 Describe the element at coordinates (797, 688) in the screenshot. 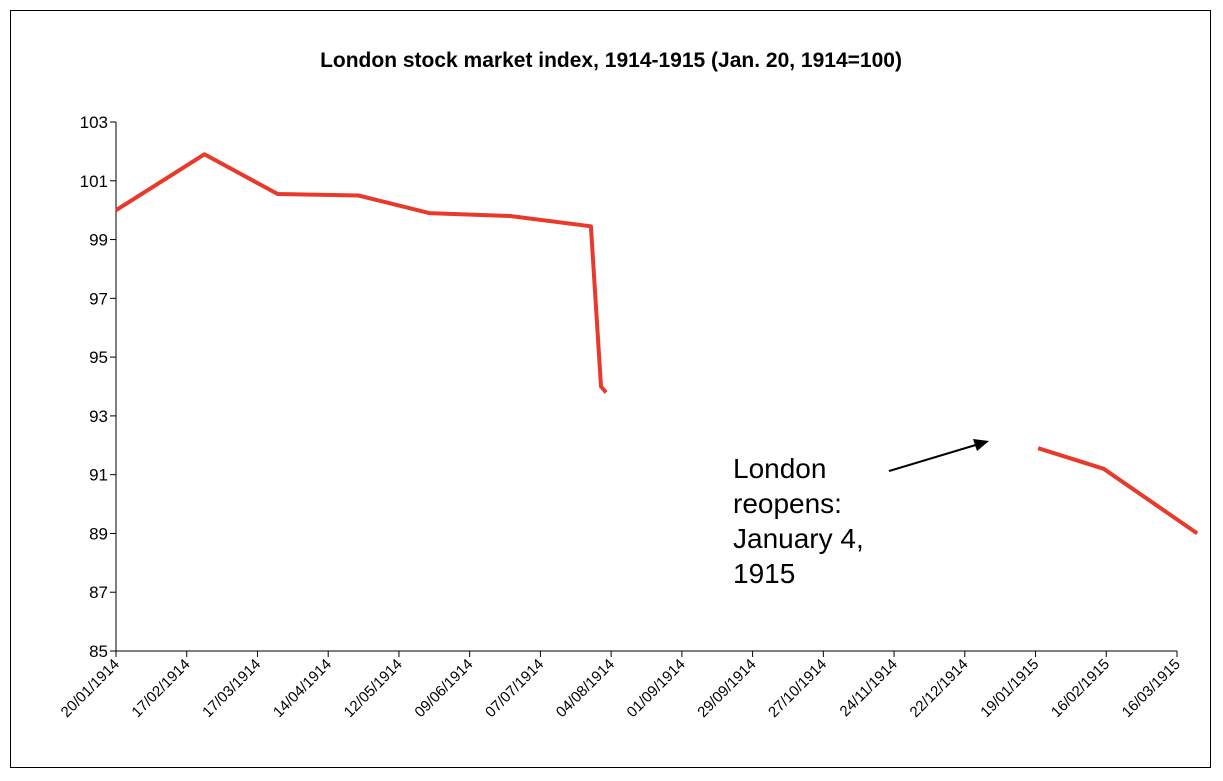

I see `x-tick-label: 27/10/1914` at that location.